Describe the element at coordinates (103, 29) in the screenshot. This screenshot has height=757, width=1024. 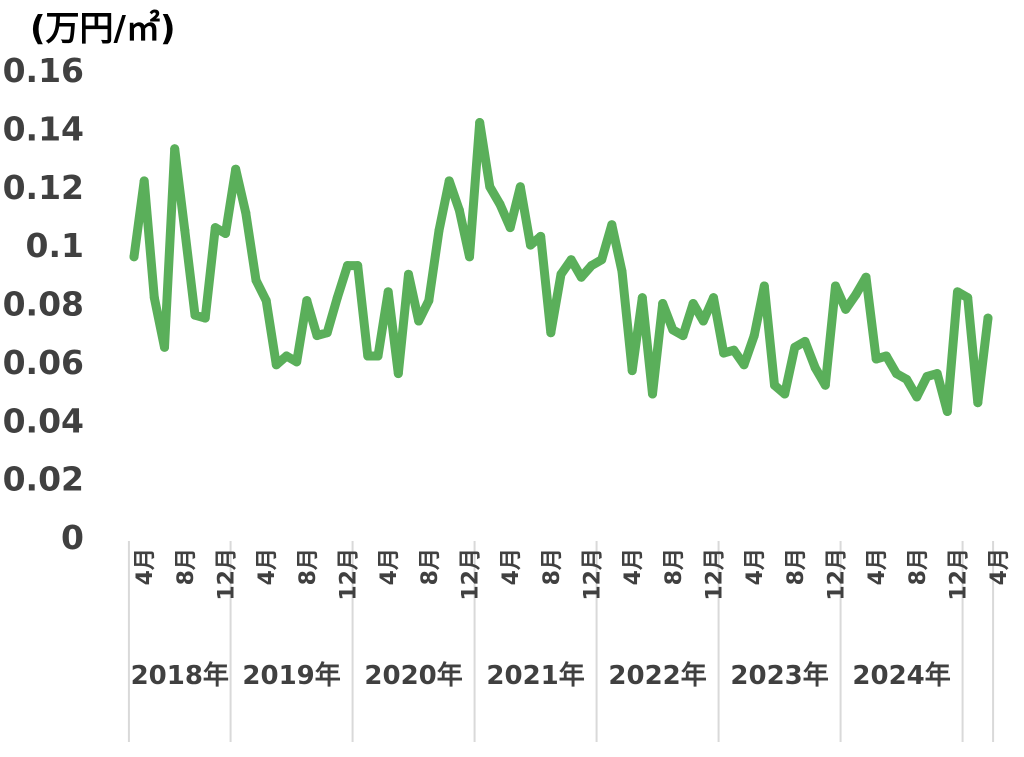
I see `y-axis-unit-label: (万円/㎡)` at that location.